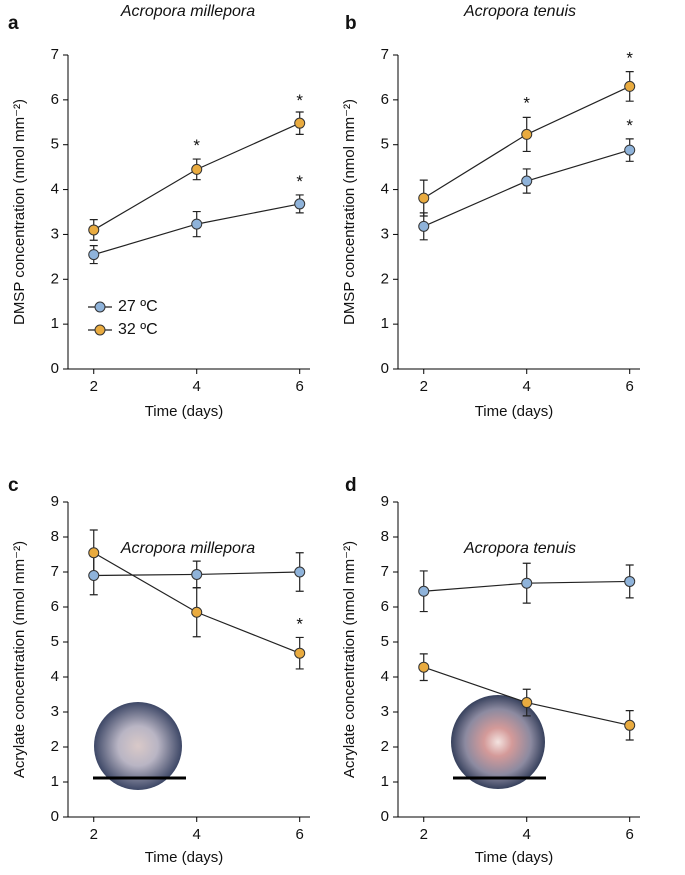 This screenshot has width=685, height=875. Describe the element at coordinates (13, 23) in the screenshot. I see `panel-letter: a` at that location.